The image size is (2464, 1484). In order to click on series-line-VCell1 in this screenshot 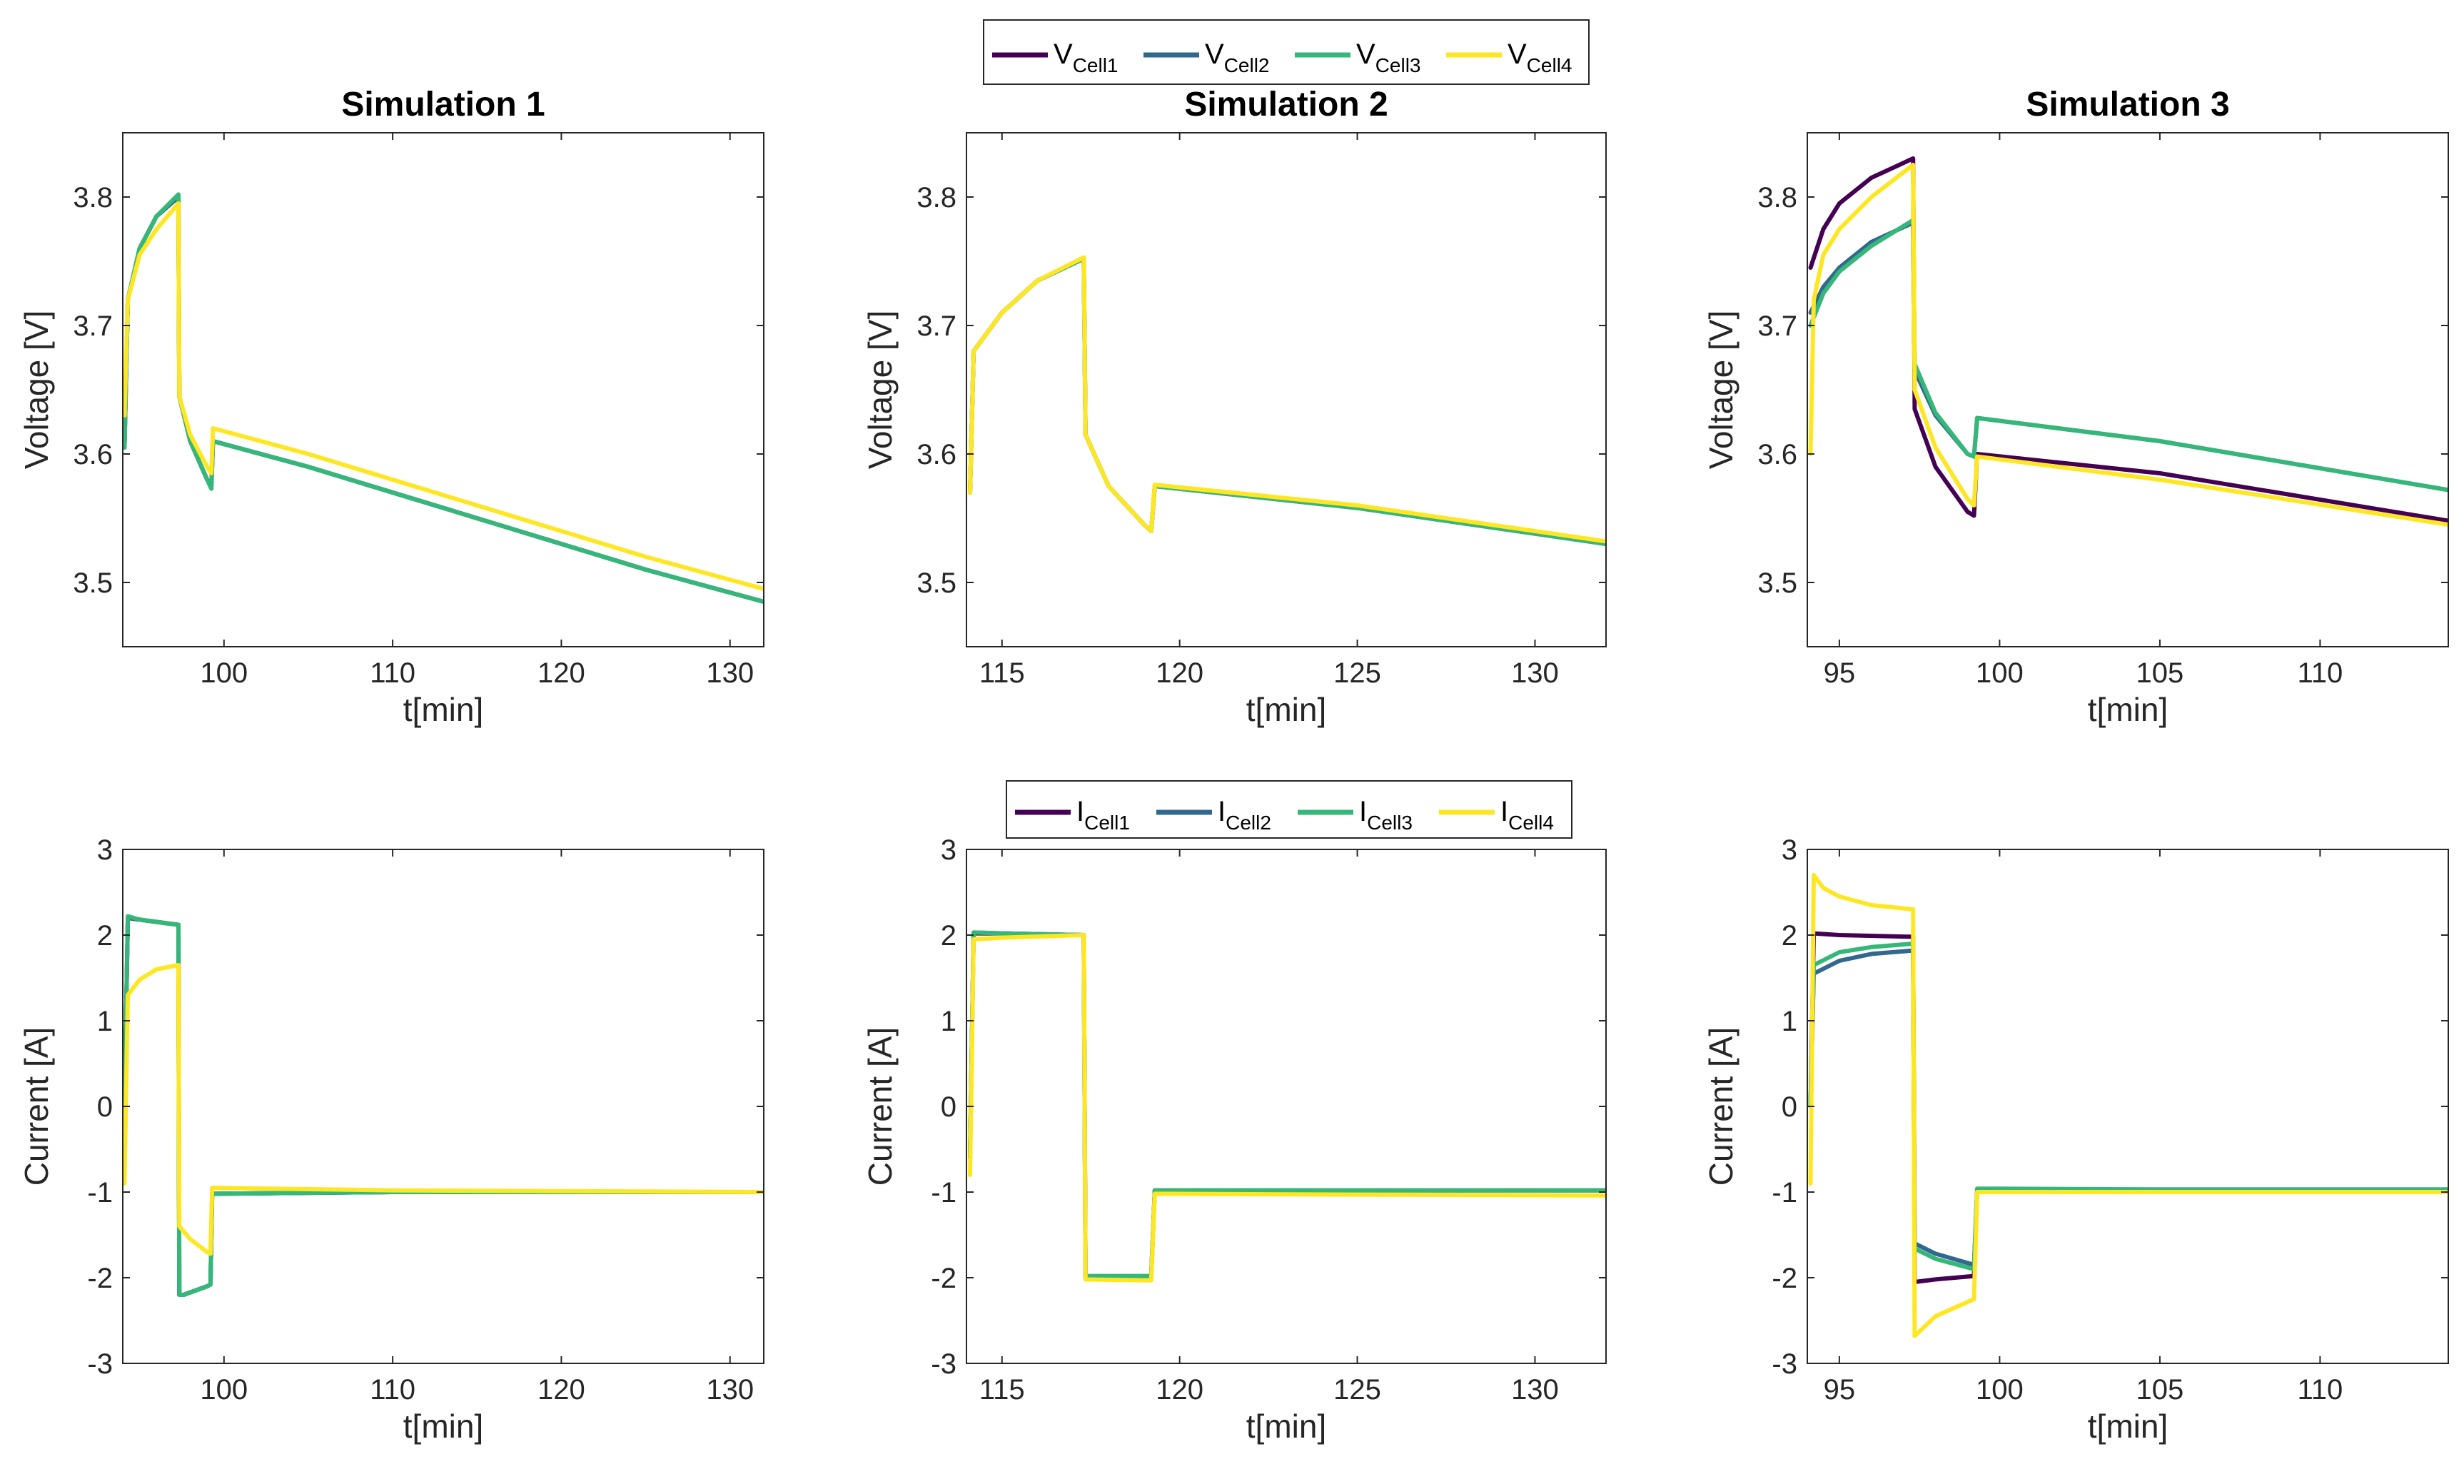, I will do `click(2128, 339)`.